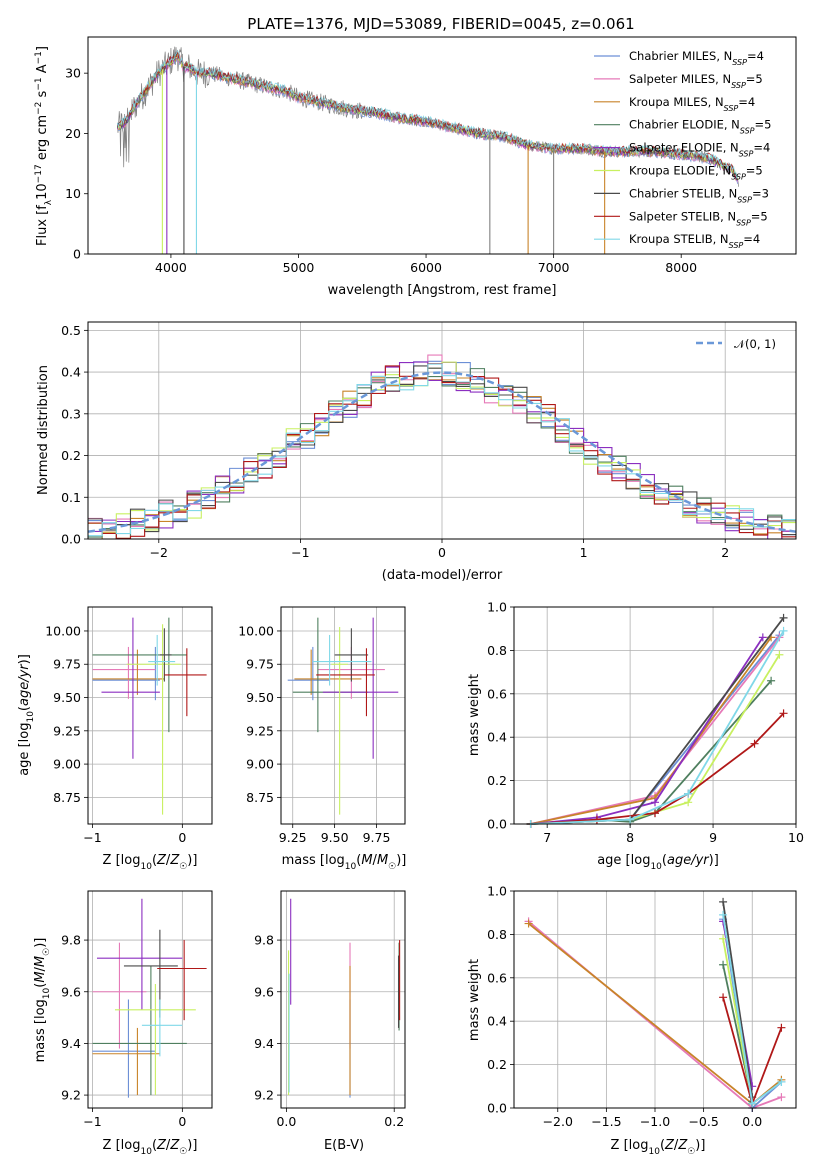 The height and width of the screenshot is (1170, 819). What do you see at coordinates (698, 218) in the screenshot?
I see `legend-label: Salpeter STELIB, NSSP=5` at bounding box center [698, 218].